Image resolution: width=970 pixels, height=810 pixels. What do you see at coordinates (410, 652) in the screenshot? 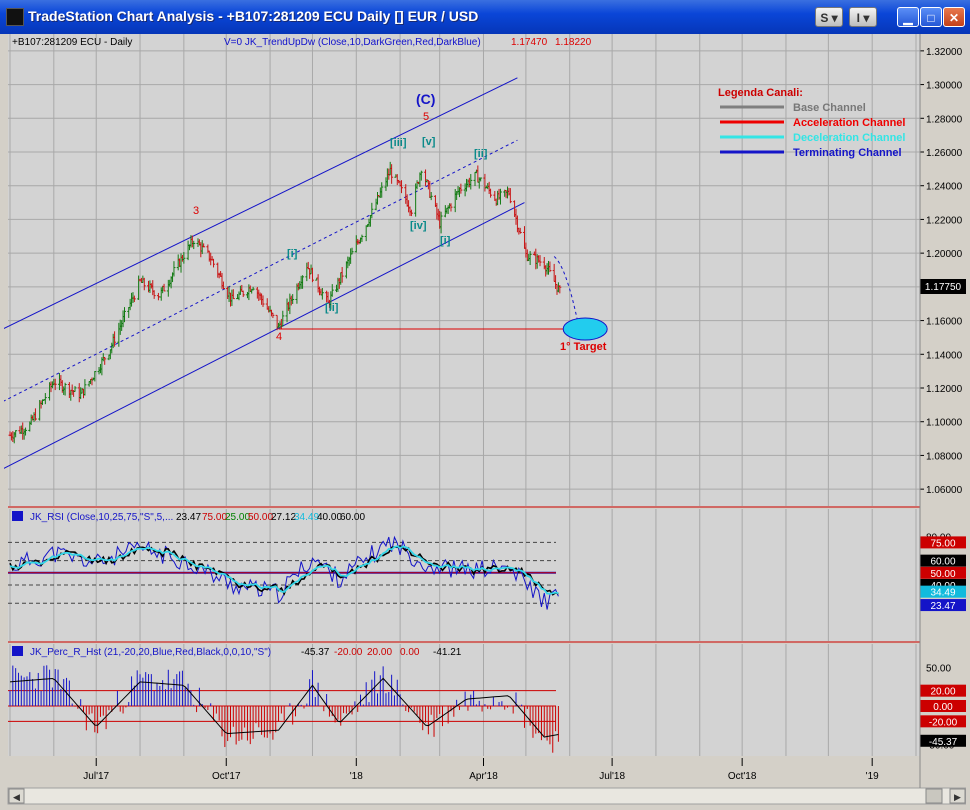
I see `perc-r-value: 0.00` at bounding box center [410, 652].